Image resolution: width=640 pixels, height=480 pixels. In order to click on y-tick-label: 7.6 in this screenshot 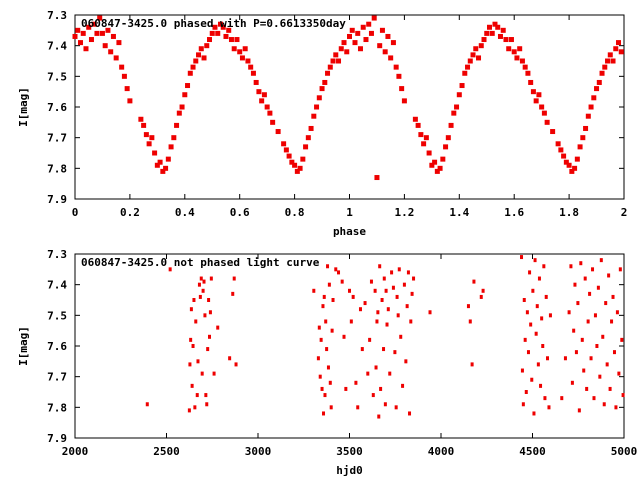, I will do `click(57, 346)`.